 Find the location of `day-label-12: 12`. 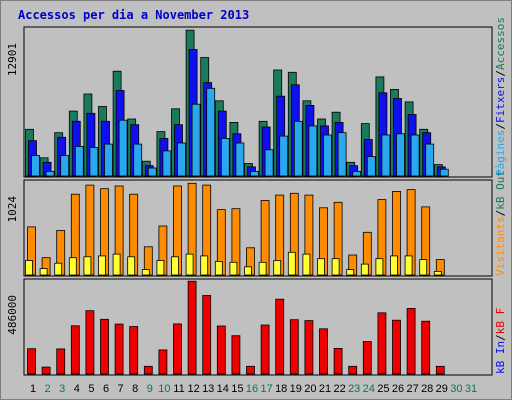

day-label-12: 12 is located at coordinates (193, 389).